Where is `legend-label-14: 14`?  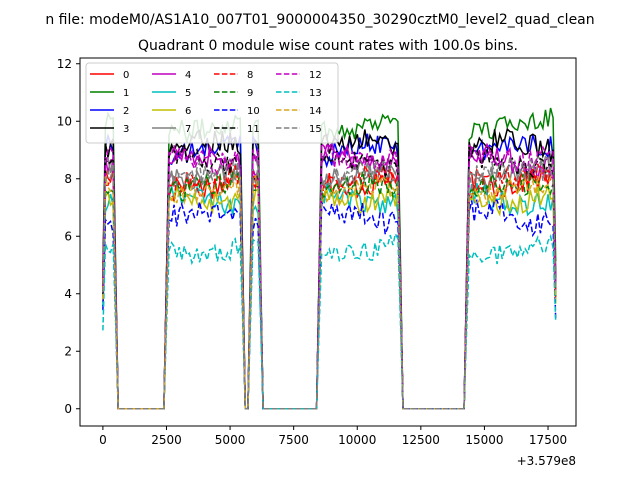 legend-label-14: 14 is located at coordinates (315, 111).